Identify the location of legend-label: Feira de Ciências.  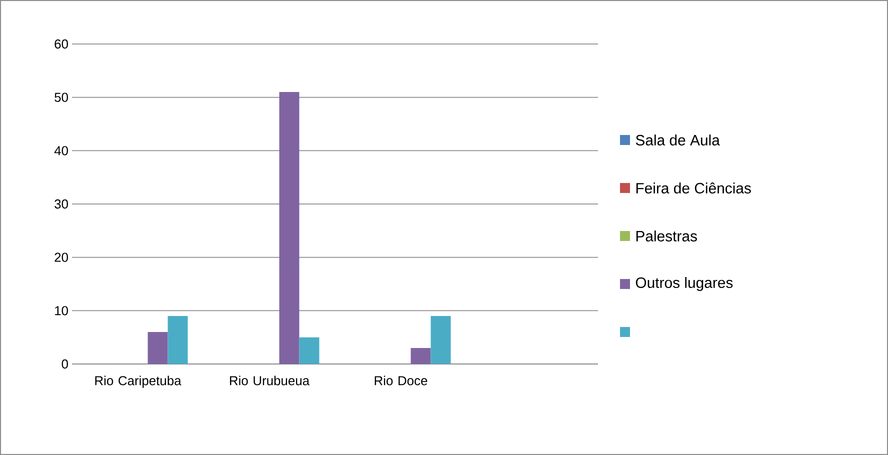
(693, 188).